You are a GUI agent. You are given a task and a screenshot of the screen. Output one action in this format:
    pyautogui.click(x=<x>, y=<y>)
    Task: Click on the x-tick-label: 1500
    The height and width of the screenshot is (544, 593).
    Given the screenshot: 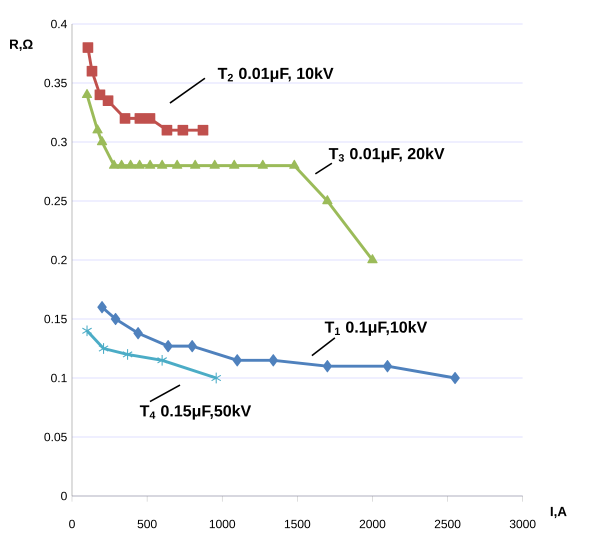 What is the action you would take?
    pyautogui.click(x=297, y=524)
    